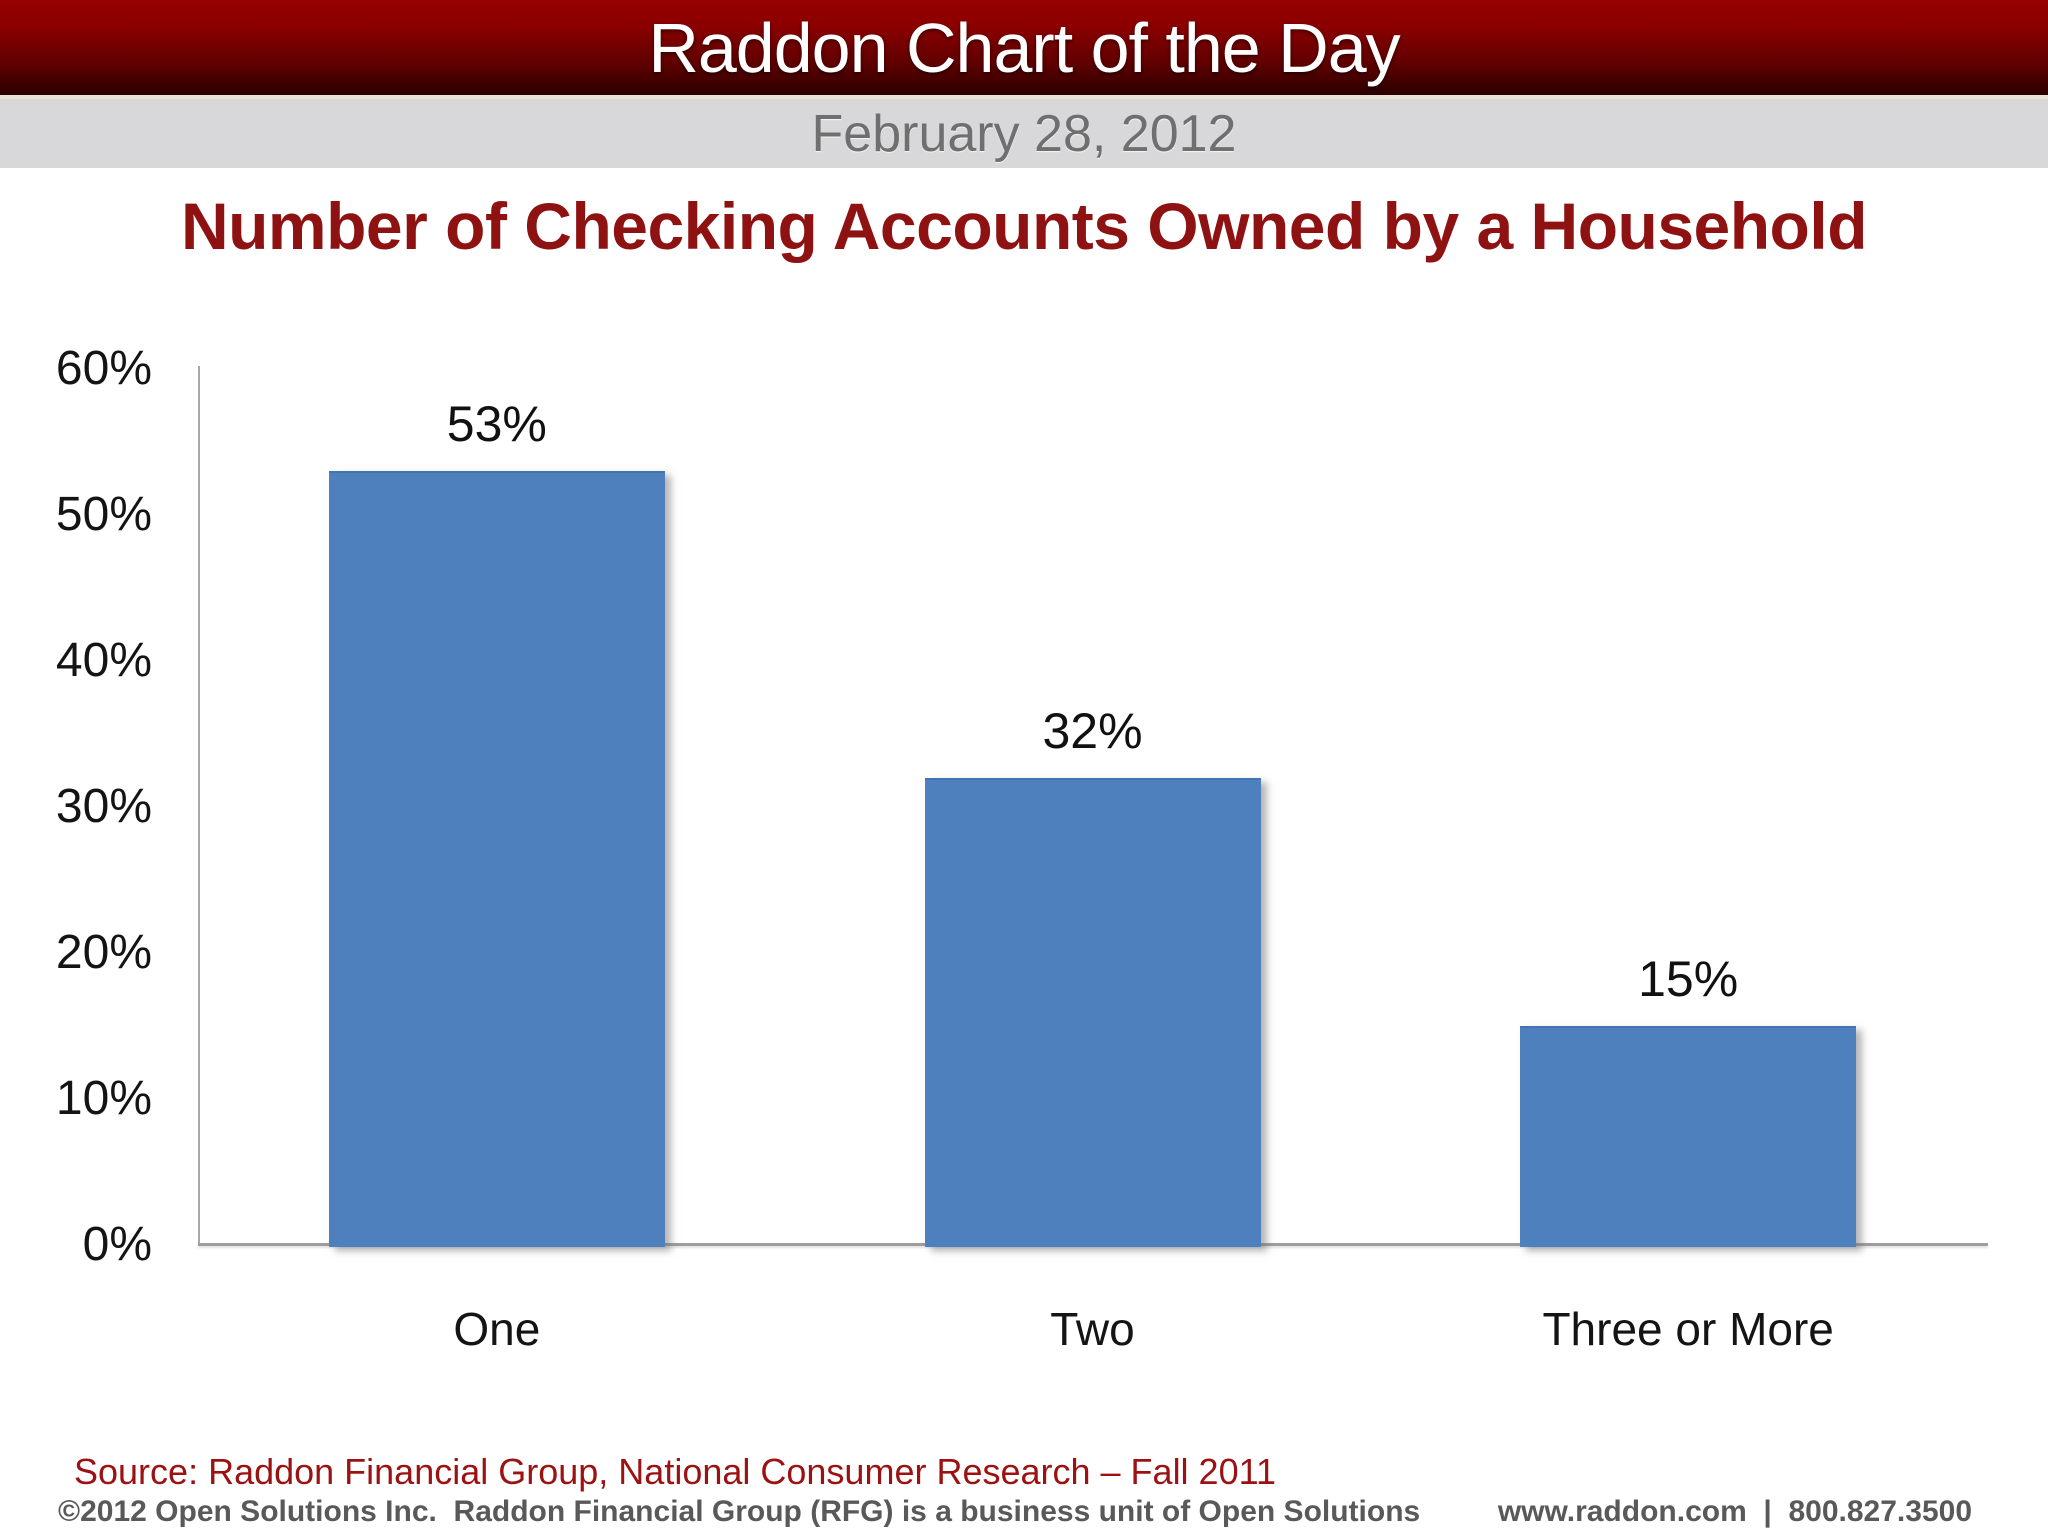 This screenshot has height=1536, width=2048. Describe the element at coordinates (103, 806) in the screenshot. I see `y-tick-label: 30%` at that location.